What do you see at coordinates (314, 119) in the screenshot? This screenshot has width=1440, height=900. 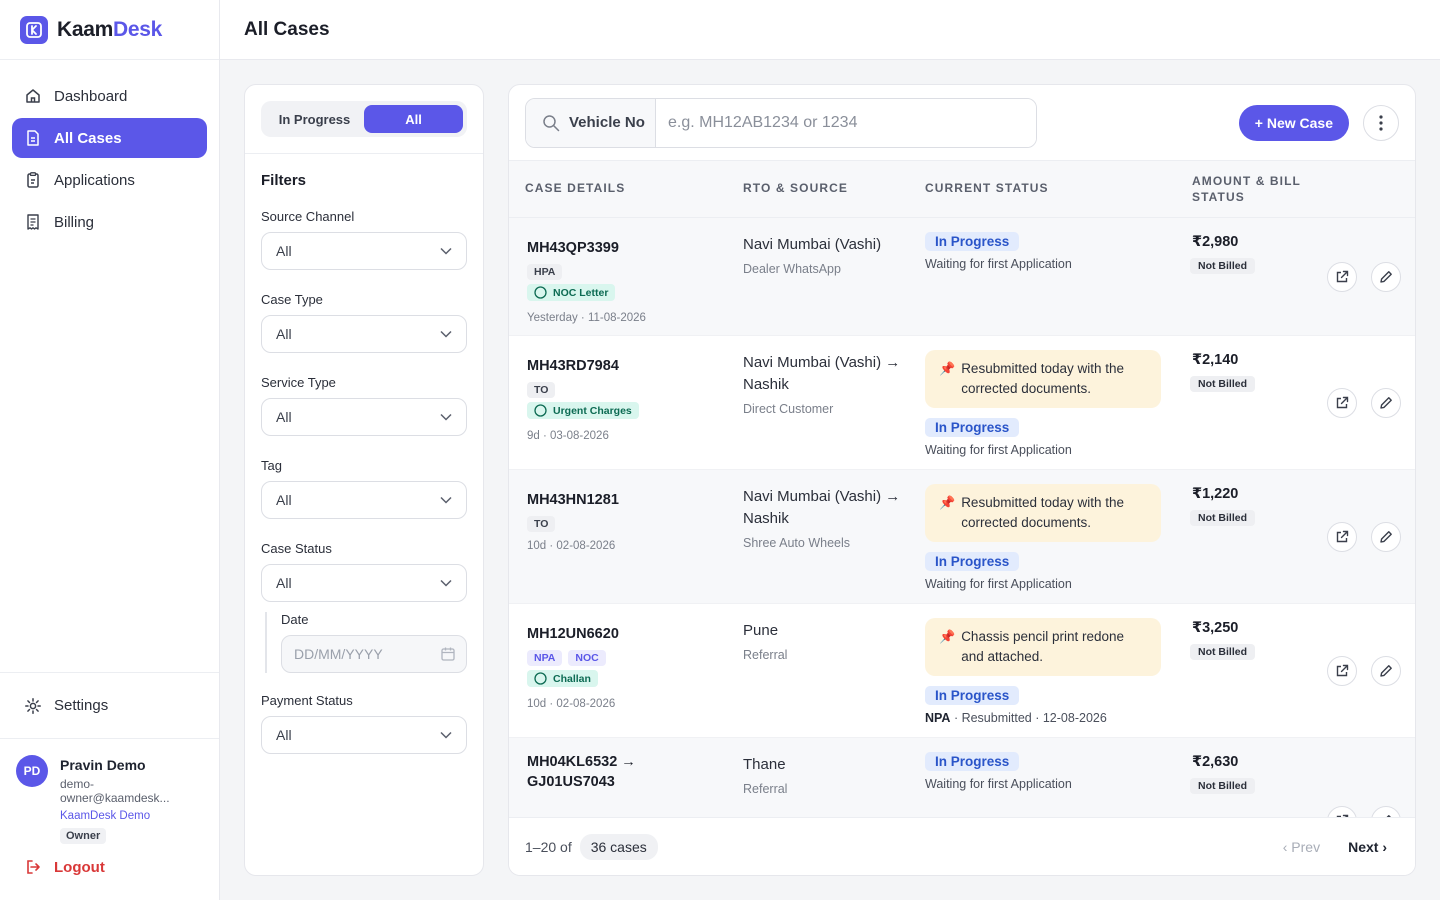 I see `segment-in-progress: In Progress` at bounding box center [314, 119].